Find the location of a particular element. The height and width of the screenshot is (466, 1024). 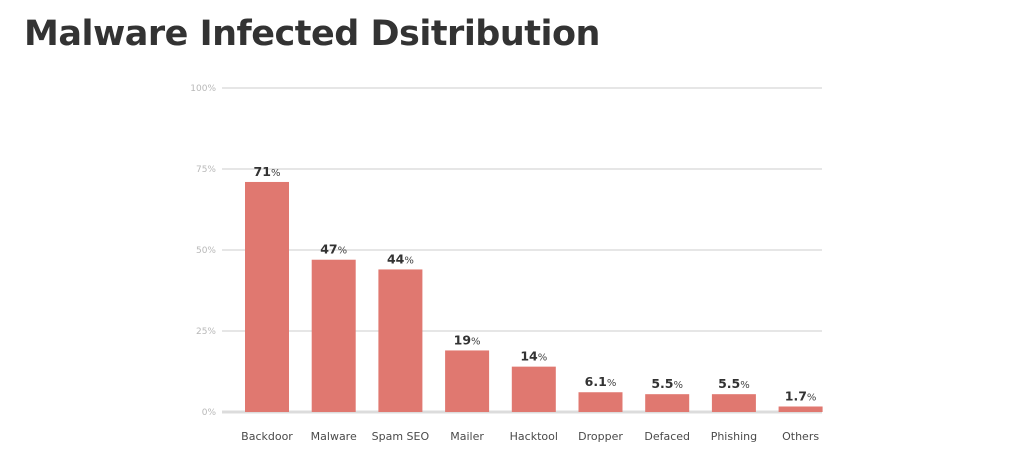

category-label: Dropper is located at coordinates (600, 436).